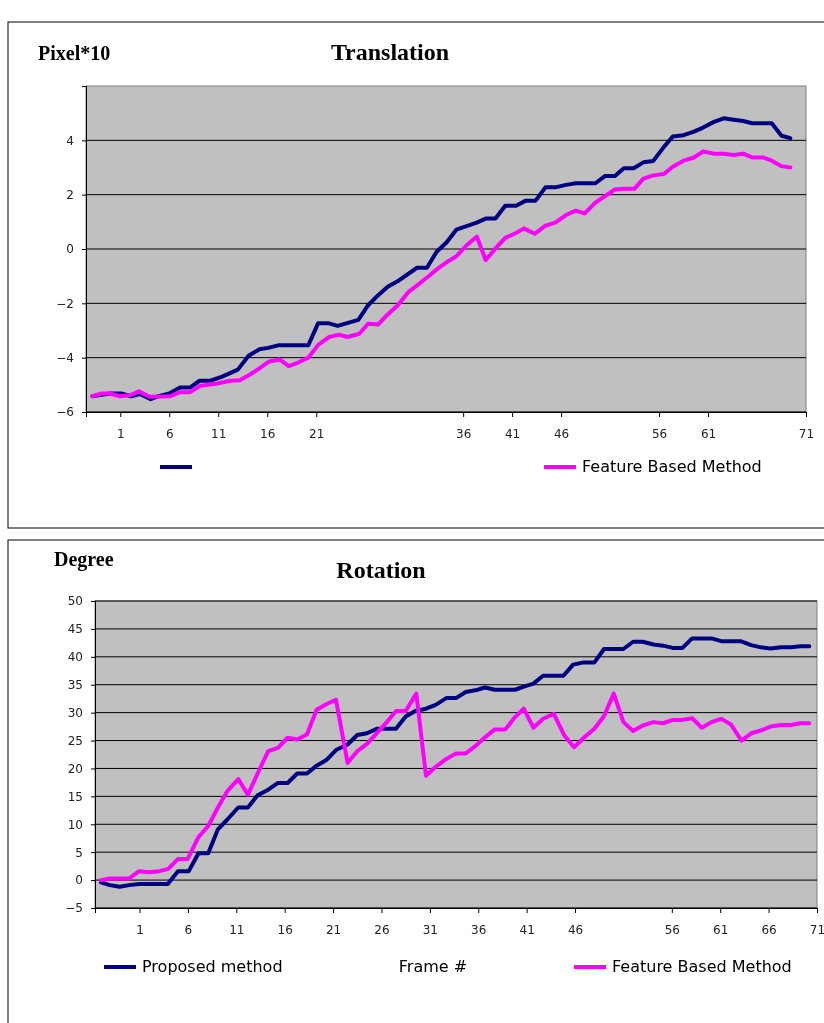 The width and height of the screenshot is (824, 1023). I want to click on x-tick-label: 31, so click(430, 929).